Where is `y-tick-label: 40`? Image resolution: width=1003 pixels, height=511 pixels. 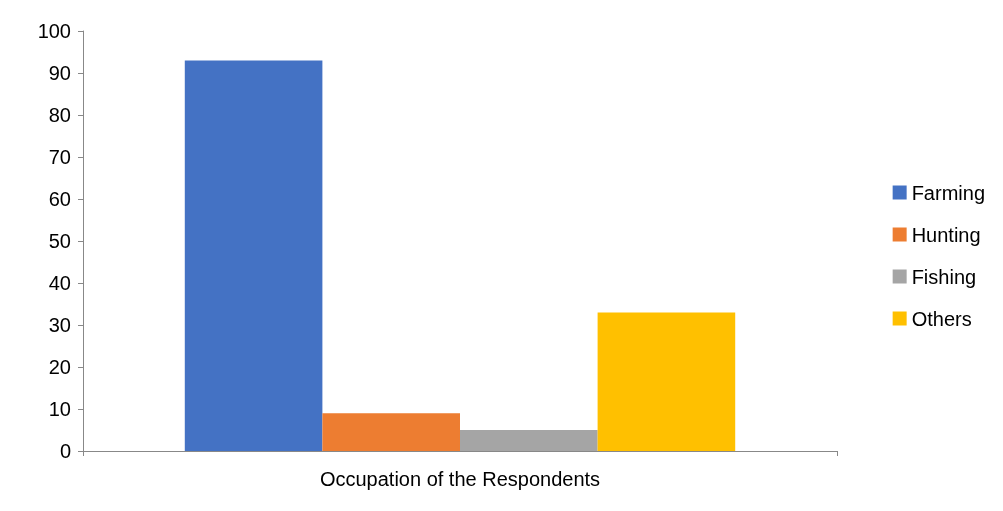 y-tick-label: 40 is located at coordinates (59, 283).